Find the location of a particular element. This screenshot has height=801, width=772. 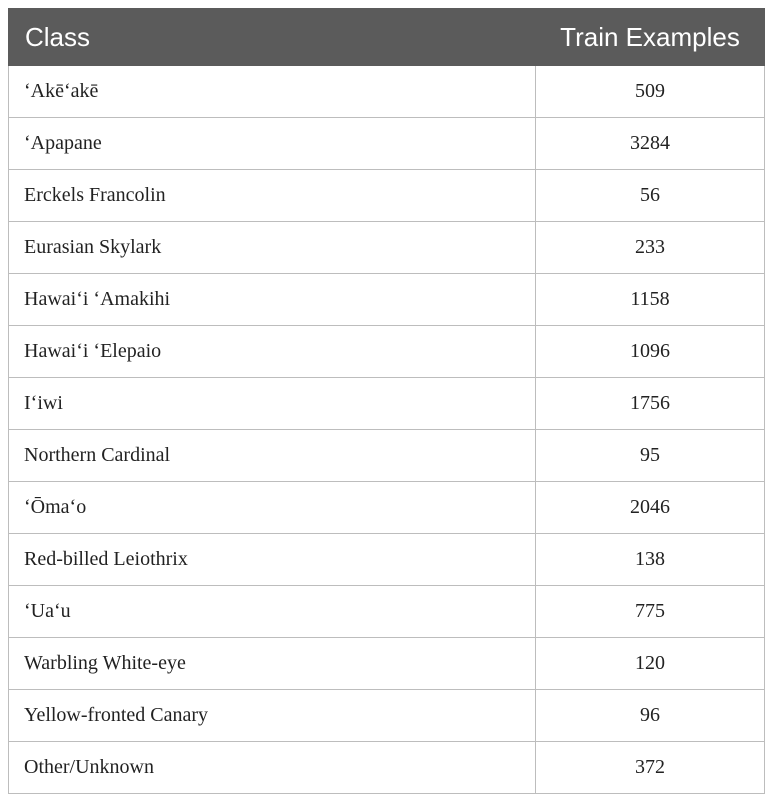

table-row: Eurasian Skylark 233 is located at coordinates (386, 247).